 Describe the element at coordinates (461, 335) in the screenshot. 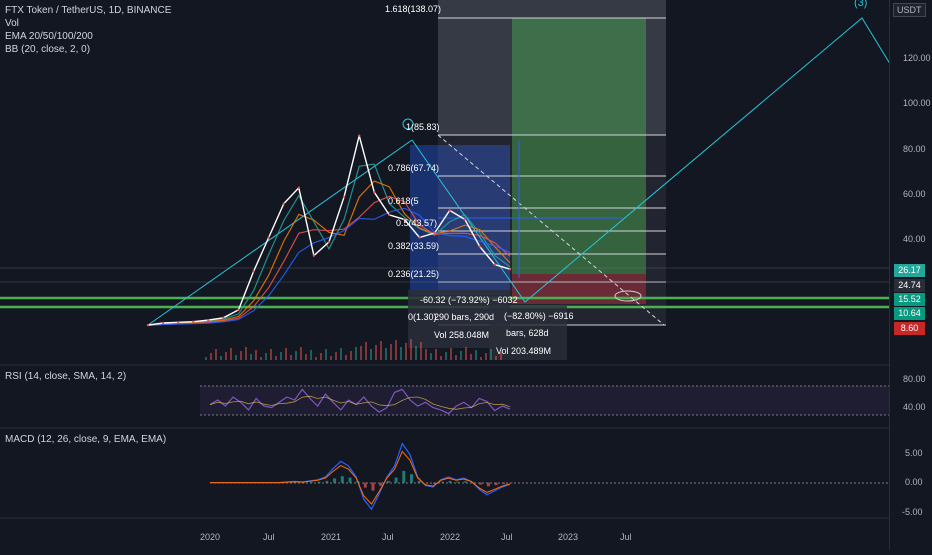

I see `measure1-vol: Vol 258.048M` at that location.